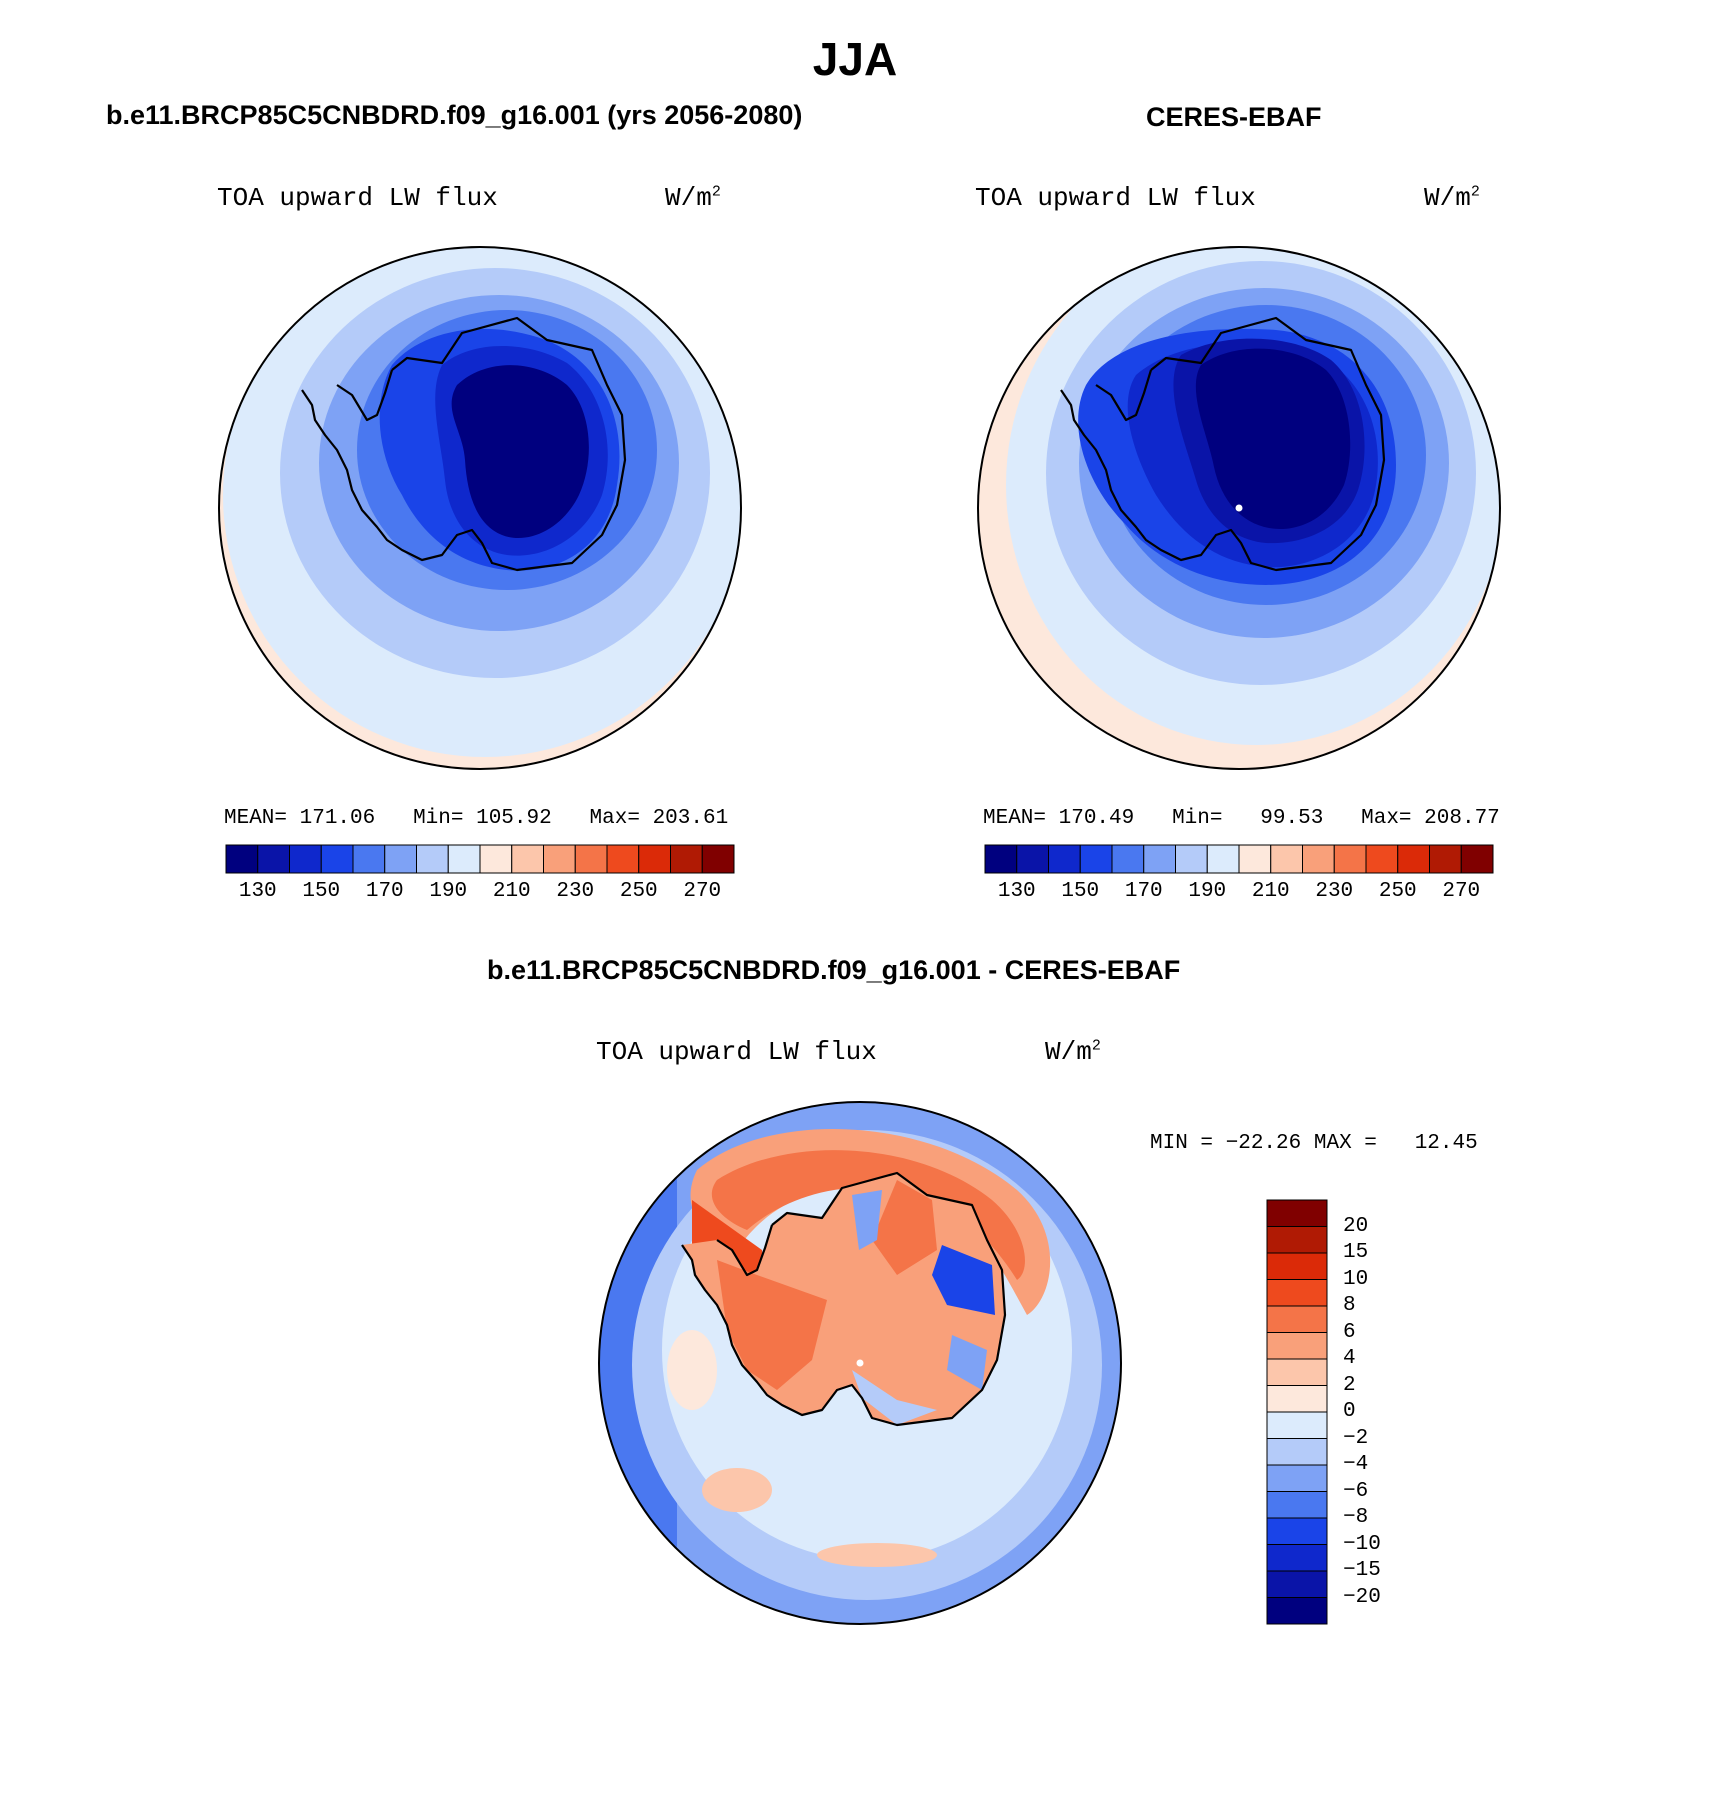 This screenshot has width=1710, height=1816. Describe the element at coordinates (257, 891) in the screenshot. I see `model-colorbar-tick-label: 130` at that location.